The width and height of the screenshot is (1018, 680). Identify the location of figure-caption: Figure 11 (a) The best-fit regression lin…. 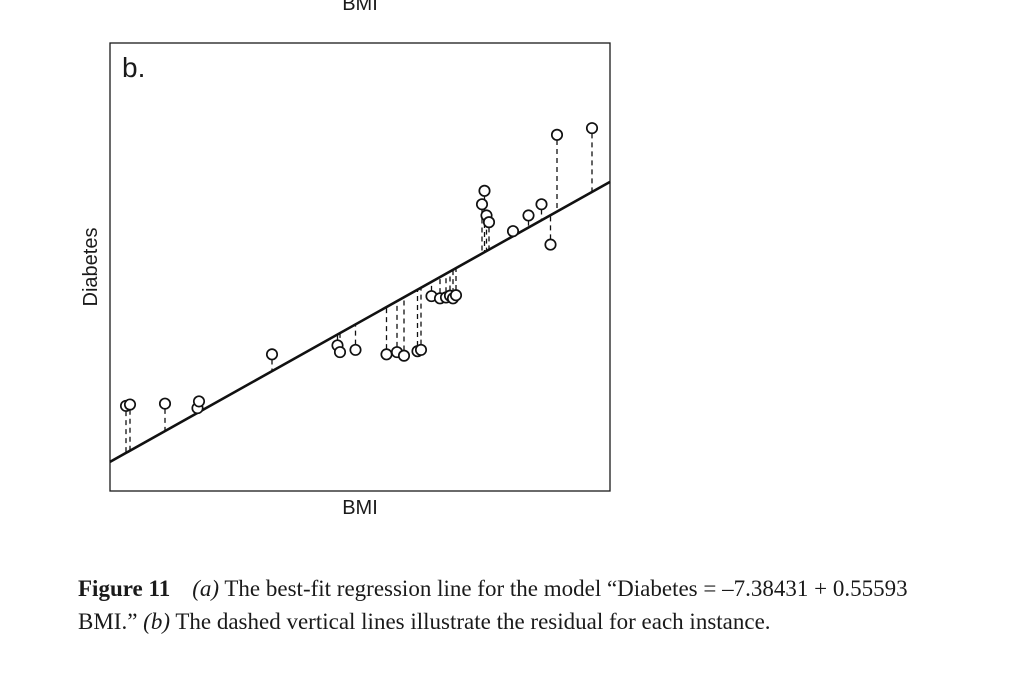
(518, 605).